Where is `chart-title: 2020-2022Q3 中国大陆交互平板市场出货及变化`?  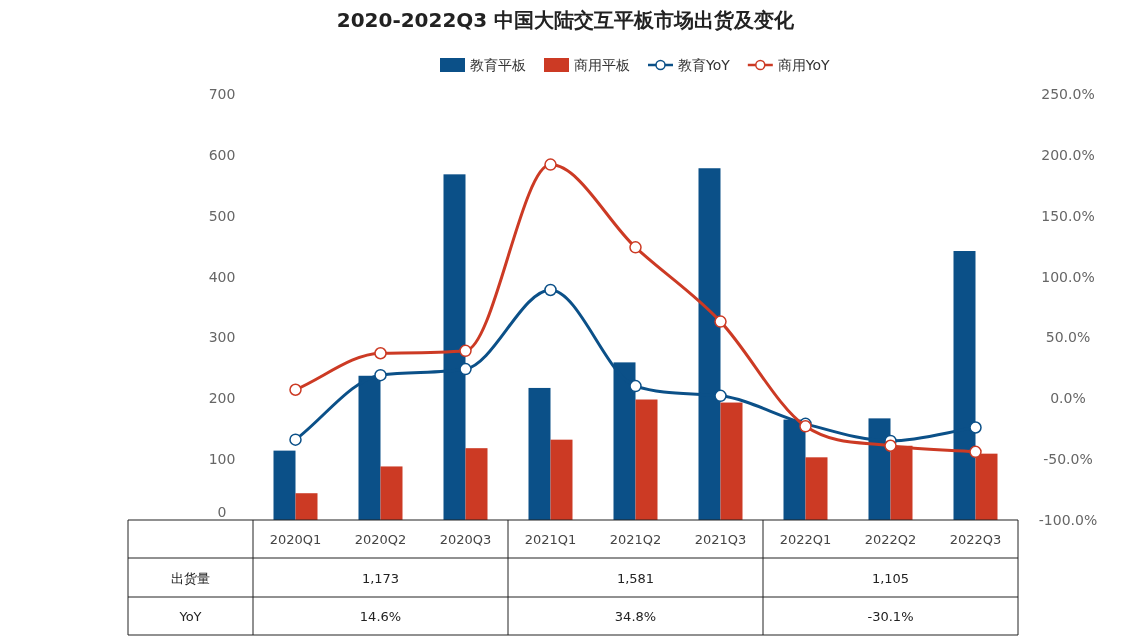
chart-title: 2020-2022Q3 中国大陆交互平板市场出货及变化 is located at coordinates (566, 20).